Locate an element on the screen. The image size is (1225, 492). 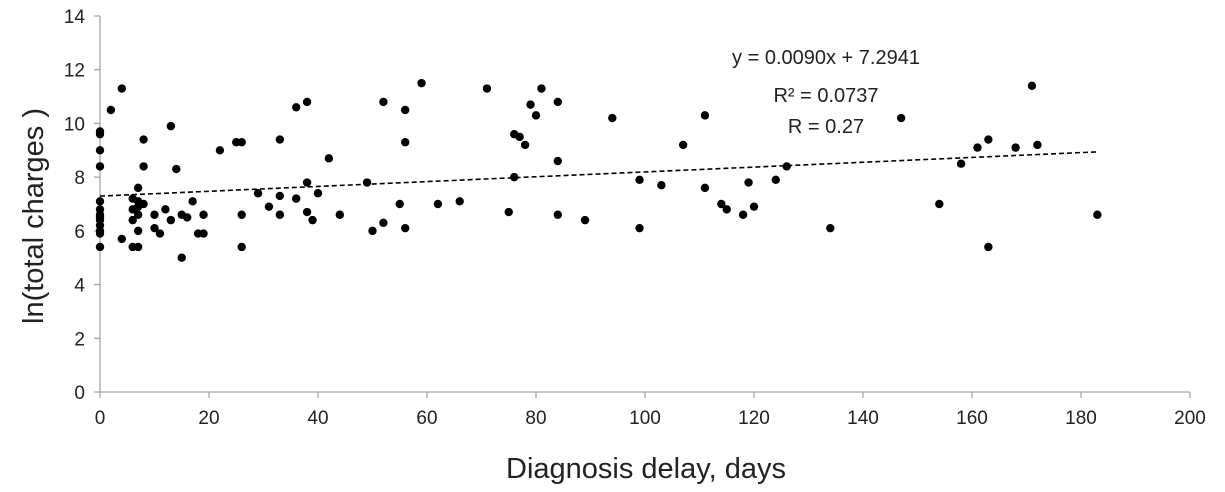
x-tick-label: 160 is located at coordinates (972, 418).